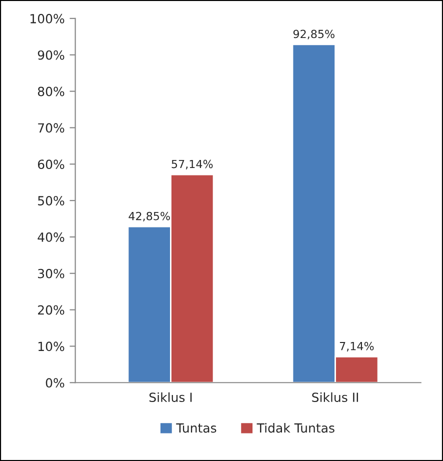 The image size is (443, 461). What do you see at coordinates (51, 201) in the screenshot?
I see `y-tick-label: 50%` at bounding box center [51, 201].